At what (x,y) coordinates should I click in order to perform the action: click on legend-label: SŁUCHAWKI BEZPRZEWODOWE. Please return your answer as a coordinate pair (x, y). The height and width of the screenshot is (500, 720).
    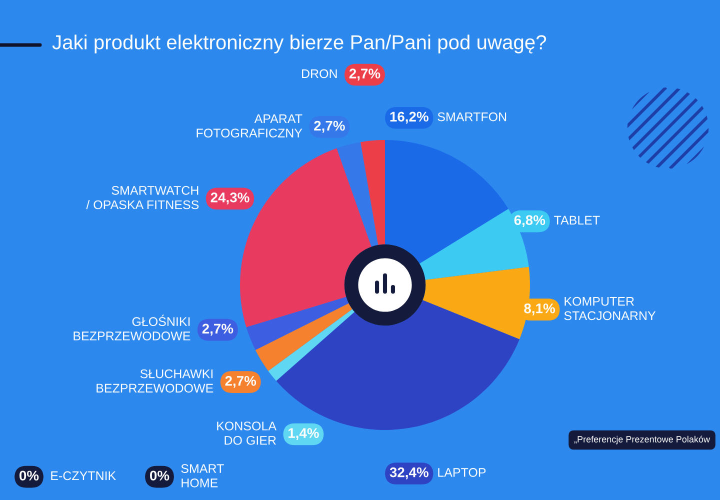
    Looking at the image, I should click on (155, 381).